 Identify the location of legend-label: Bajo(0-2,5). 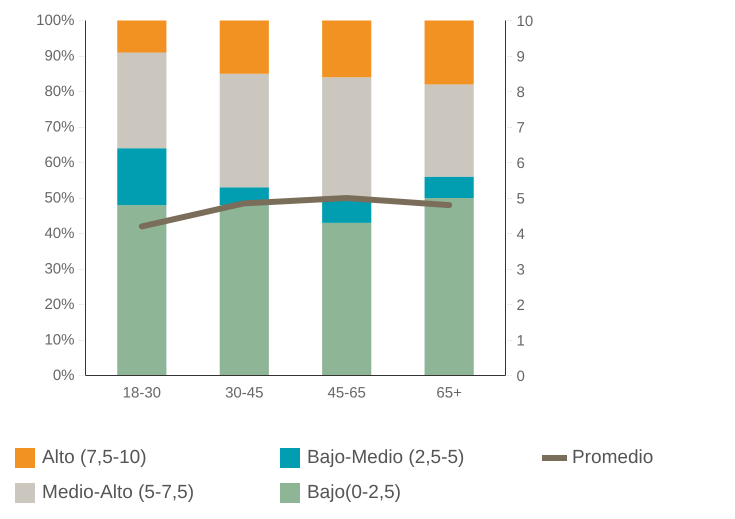
(354, 493).